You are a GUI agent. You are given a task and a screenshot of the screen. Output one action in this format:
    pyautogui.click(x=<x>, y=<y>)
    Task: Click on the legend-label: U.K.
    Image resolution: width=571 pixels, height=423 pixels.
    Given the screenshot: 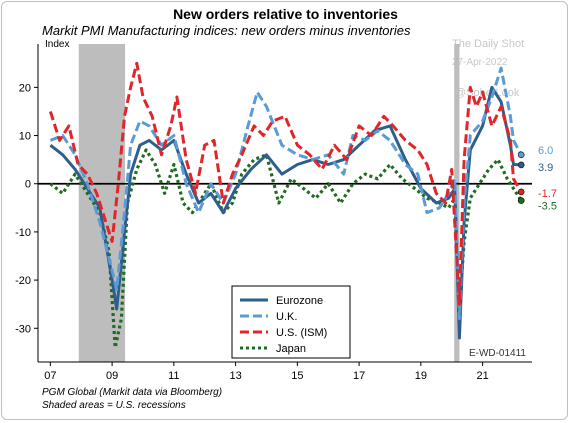 What is the action you would take?
    pyautogui.click(x=286, y=317)
    